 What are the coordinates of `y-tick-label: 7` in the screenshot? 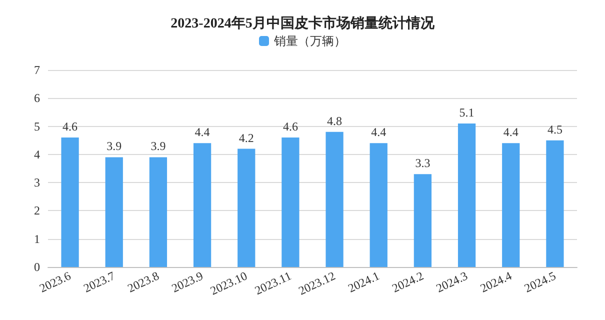 It's located at (37, 70).